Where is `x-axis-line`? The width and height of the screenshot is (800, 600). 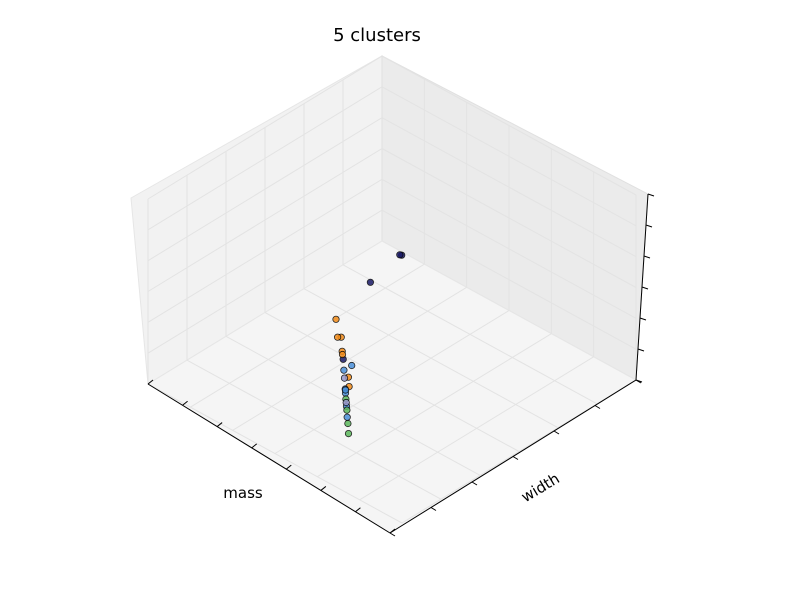
x-axis-line is located at coordinates (269, 458).